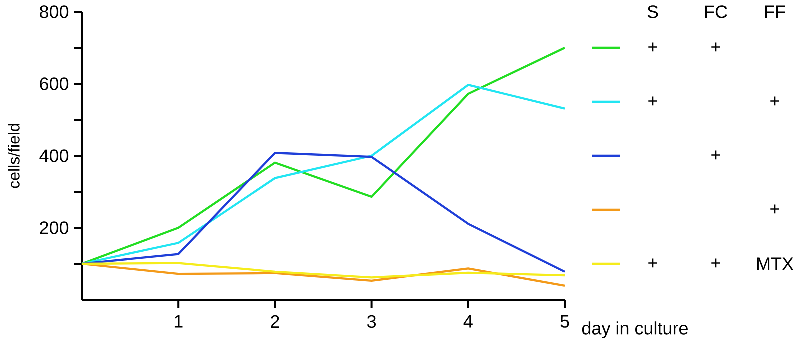  What do you see at coordinates (54, 228) in the screenshot?
I see `y-tick-label: 200` at bounding box center [54, 228].